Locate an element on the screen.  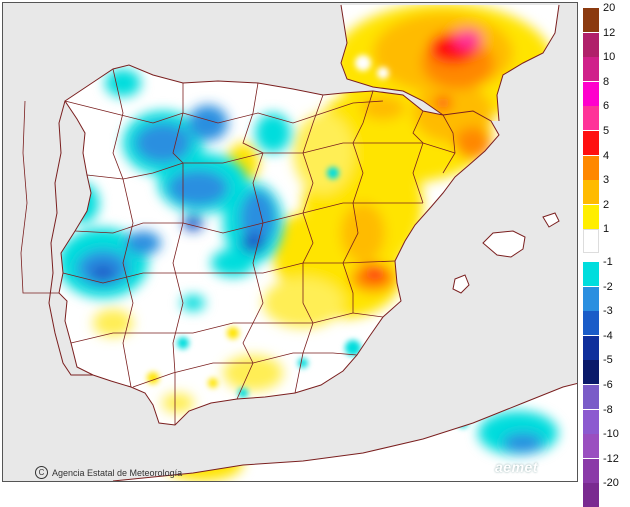
legend-label: -4 is located at coordinates (608, 335).